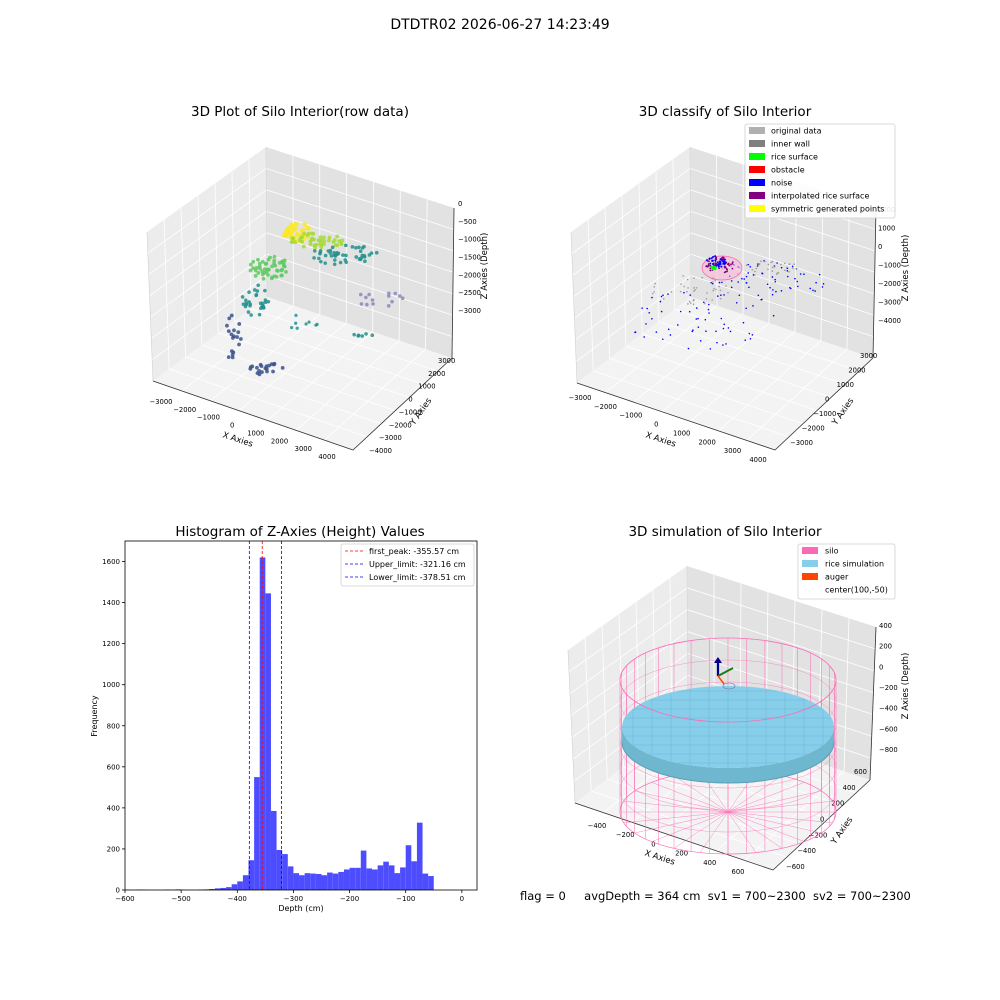 This screenshot has height=1000, width=1000. I want to click on panel1-y-tick: −1000, so click(410, 412).